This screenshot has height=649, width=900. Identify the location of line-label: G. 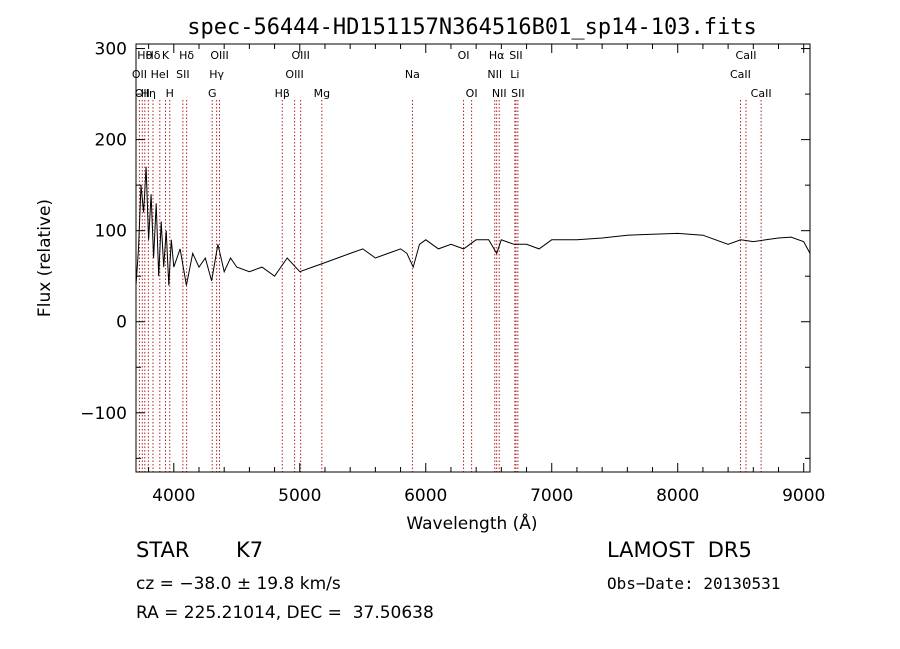
(212, 93).